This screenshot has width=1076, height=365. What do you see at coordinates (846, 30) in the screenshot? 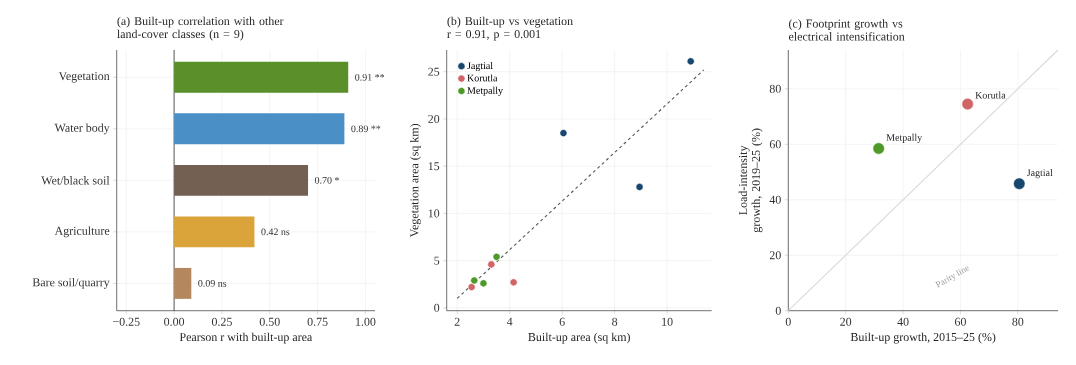
I see `chart-title: (c) Footprint growth vs electrical intensification` at bounding box center [846, 30].